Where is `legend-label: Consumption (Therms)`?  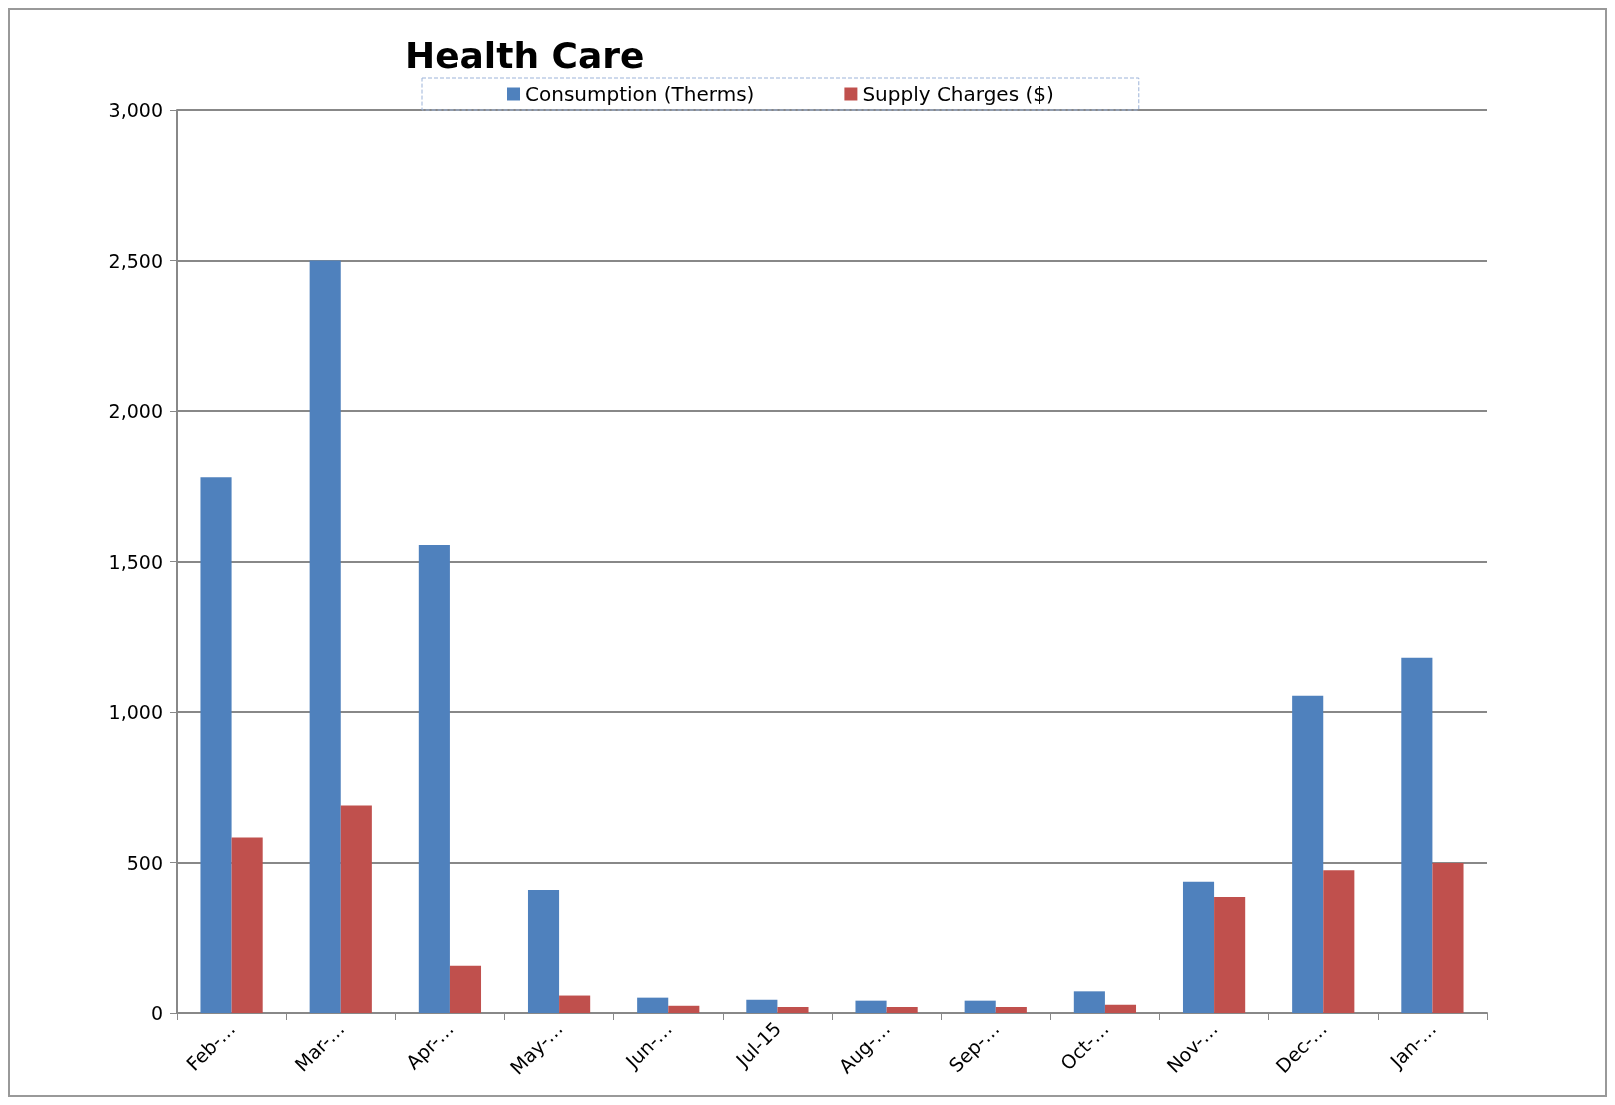 legend-label: Consumption (Therms) is located at coordinates (640, 94).